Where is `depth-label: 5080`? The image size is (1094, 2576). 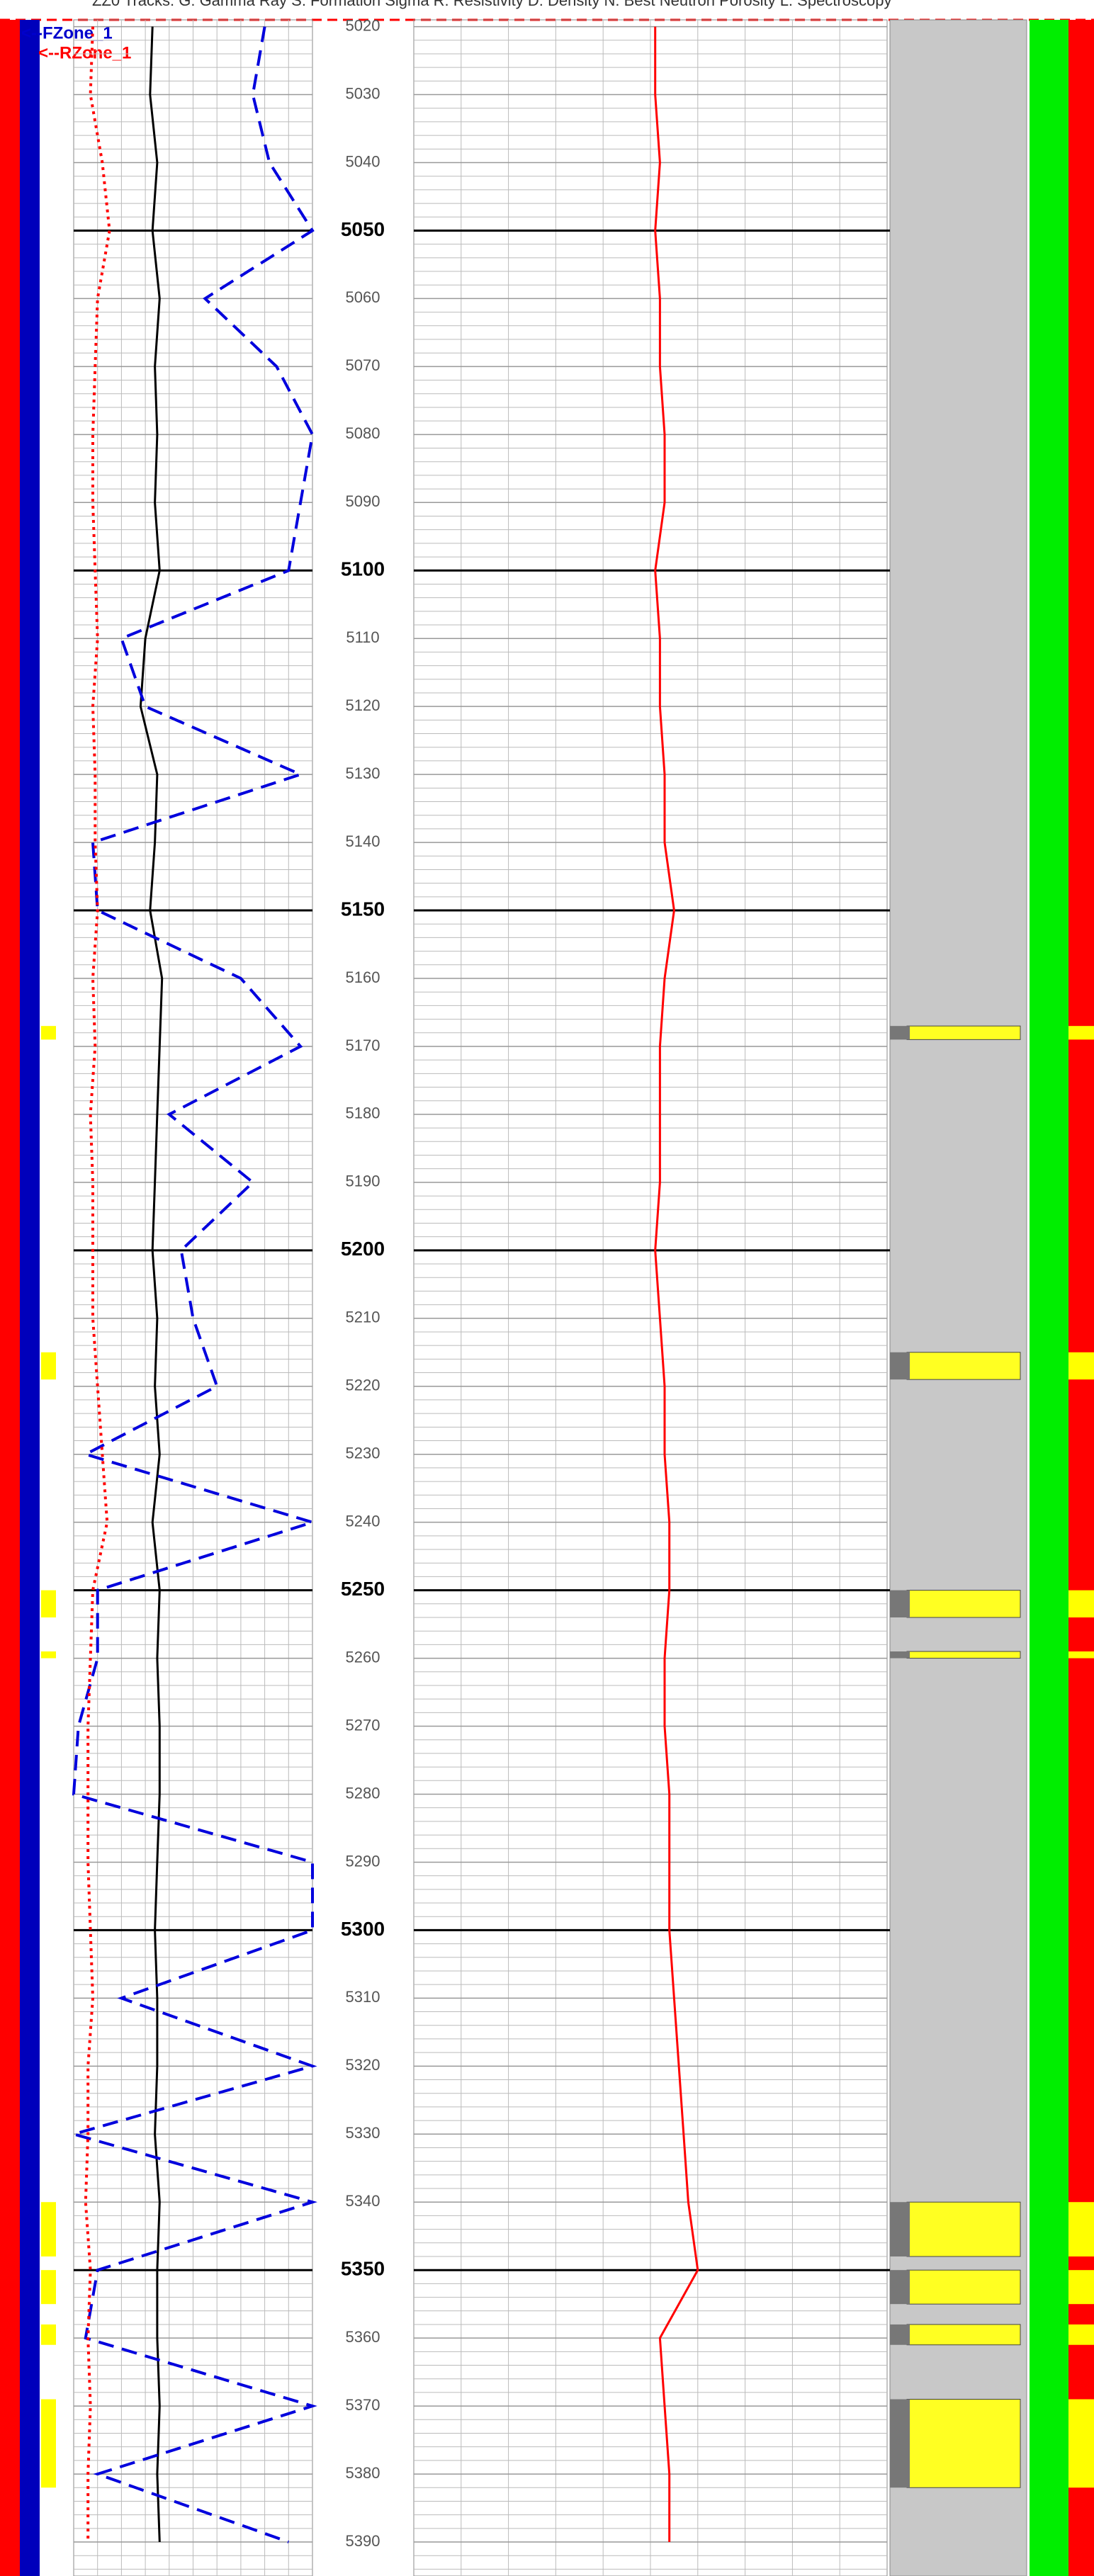 depth-label: 5080 is located at coordinates (363, 433).